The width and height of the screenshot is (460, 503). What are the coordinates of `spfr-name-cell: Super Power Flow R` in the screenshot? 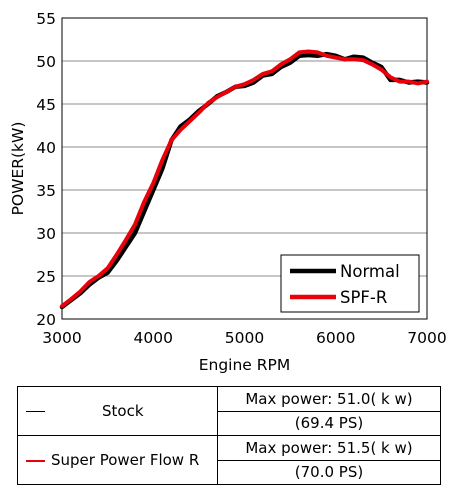 It's located at (117, 460).